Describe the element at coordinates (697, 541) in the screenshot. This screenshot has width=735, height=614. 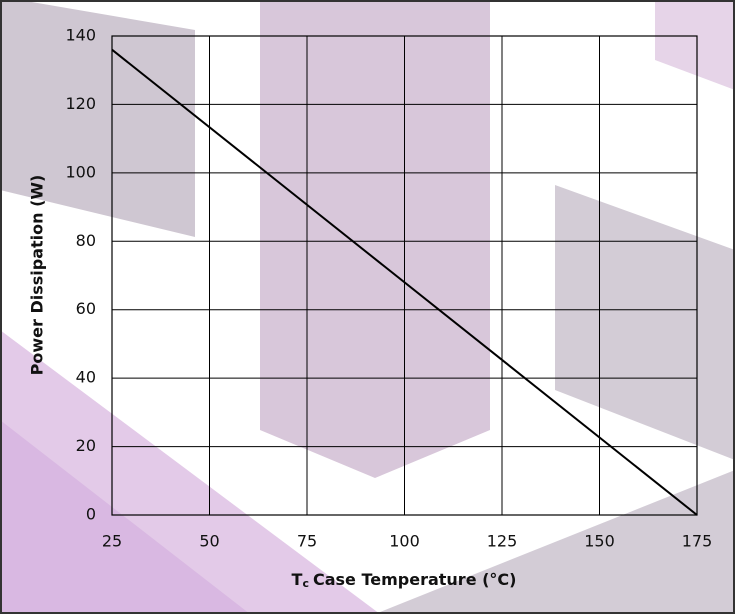
I see `x-tick-label: 175` at that location.